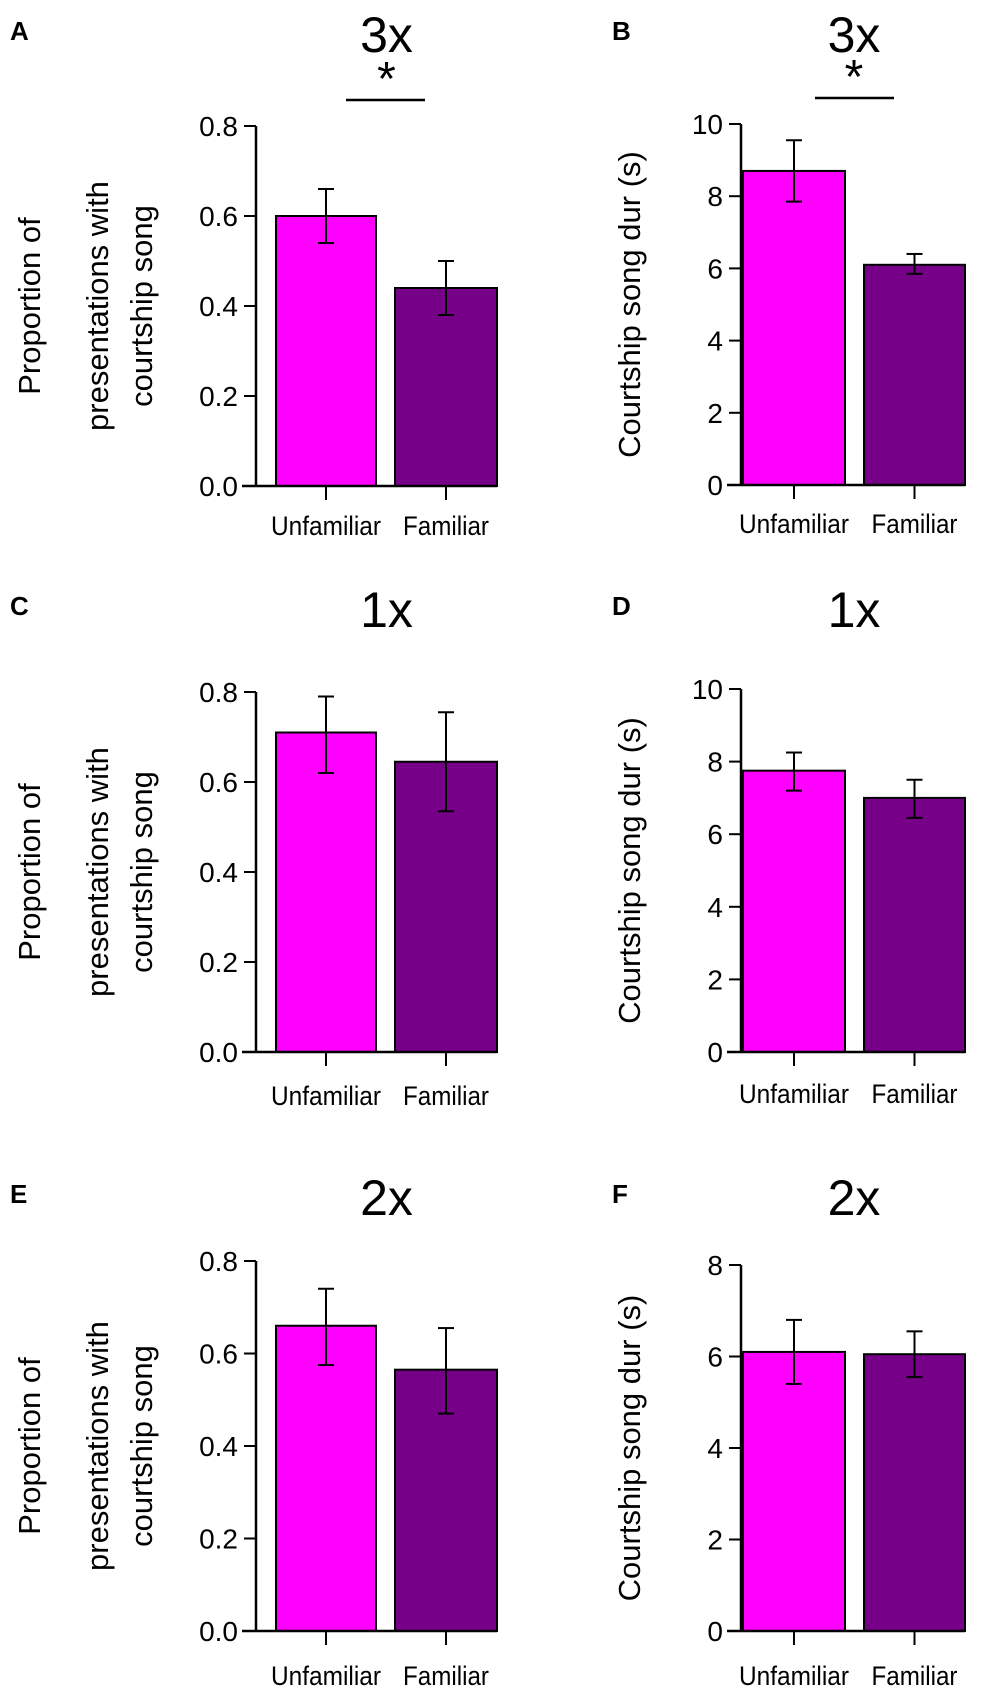 This screenshot has height=1700, width=1004. I want to click on panel-letter: D, so click(621, 606).